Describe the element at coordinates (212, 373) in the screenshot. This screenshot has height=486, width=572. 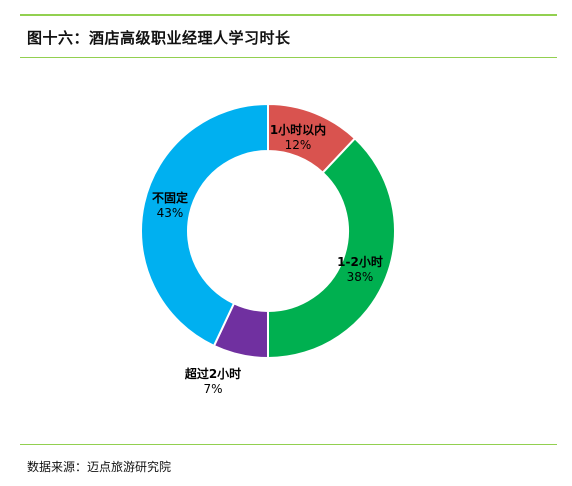
I see `slice-label-3: 超过2小时` at that location.